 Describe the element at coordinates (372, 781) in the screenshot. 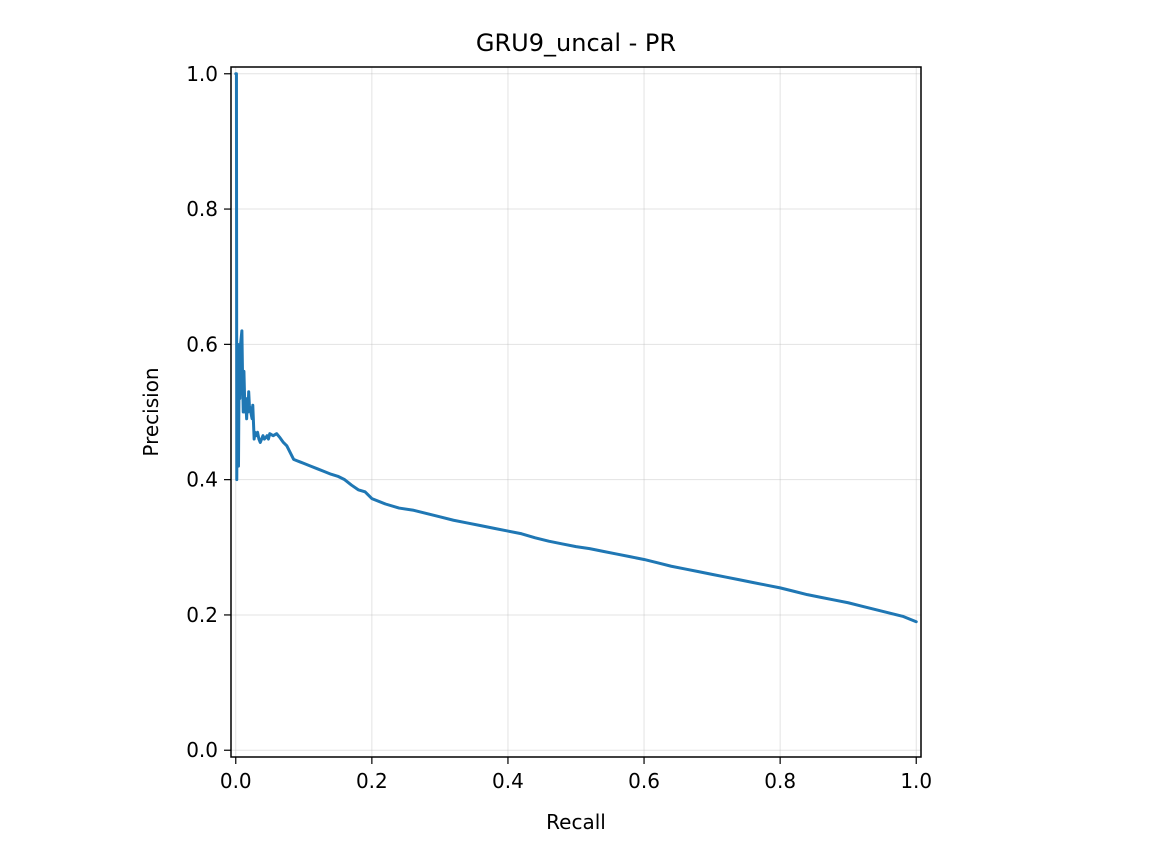

I see `x-tick-label: 0.2` at that location.